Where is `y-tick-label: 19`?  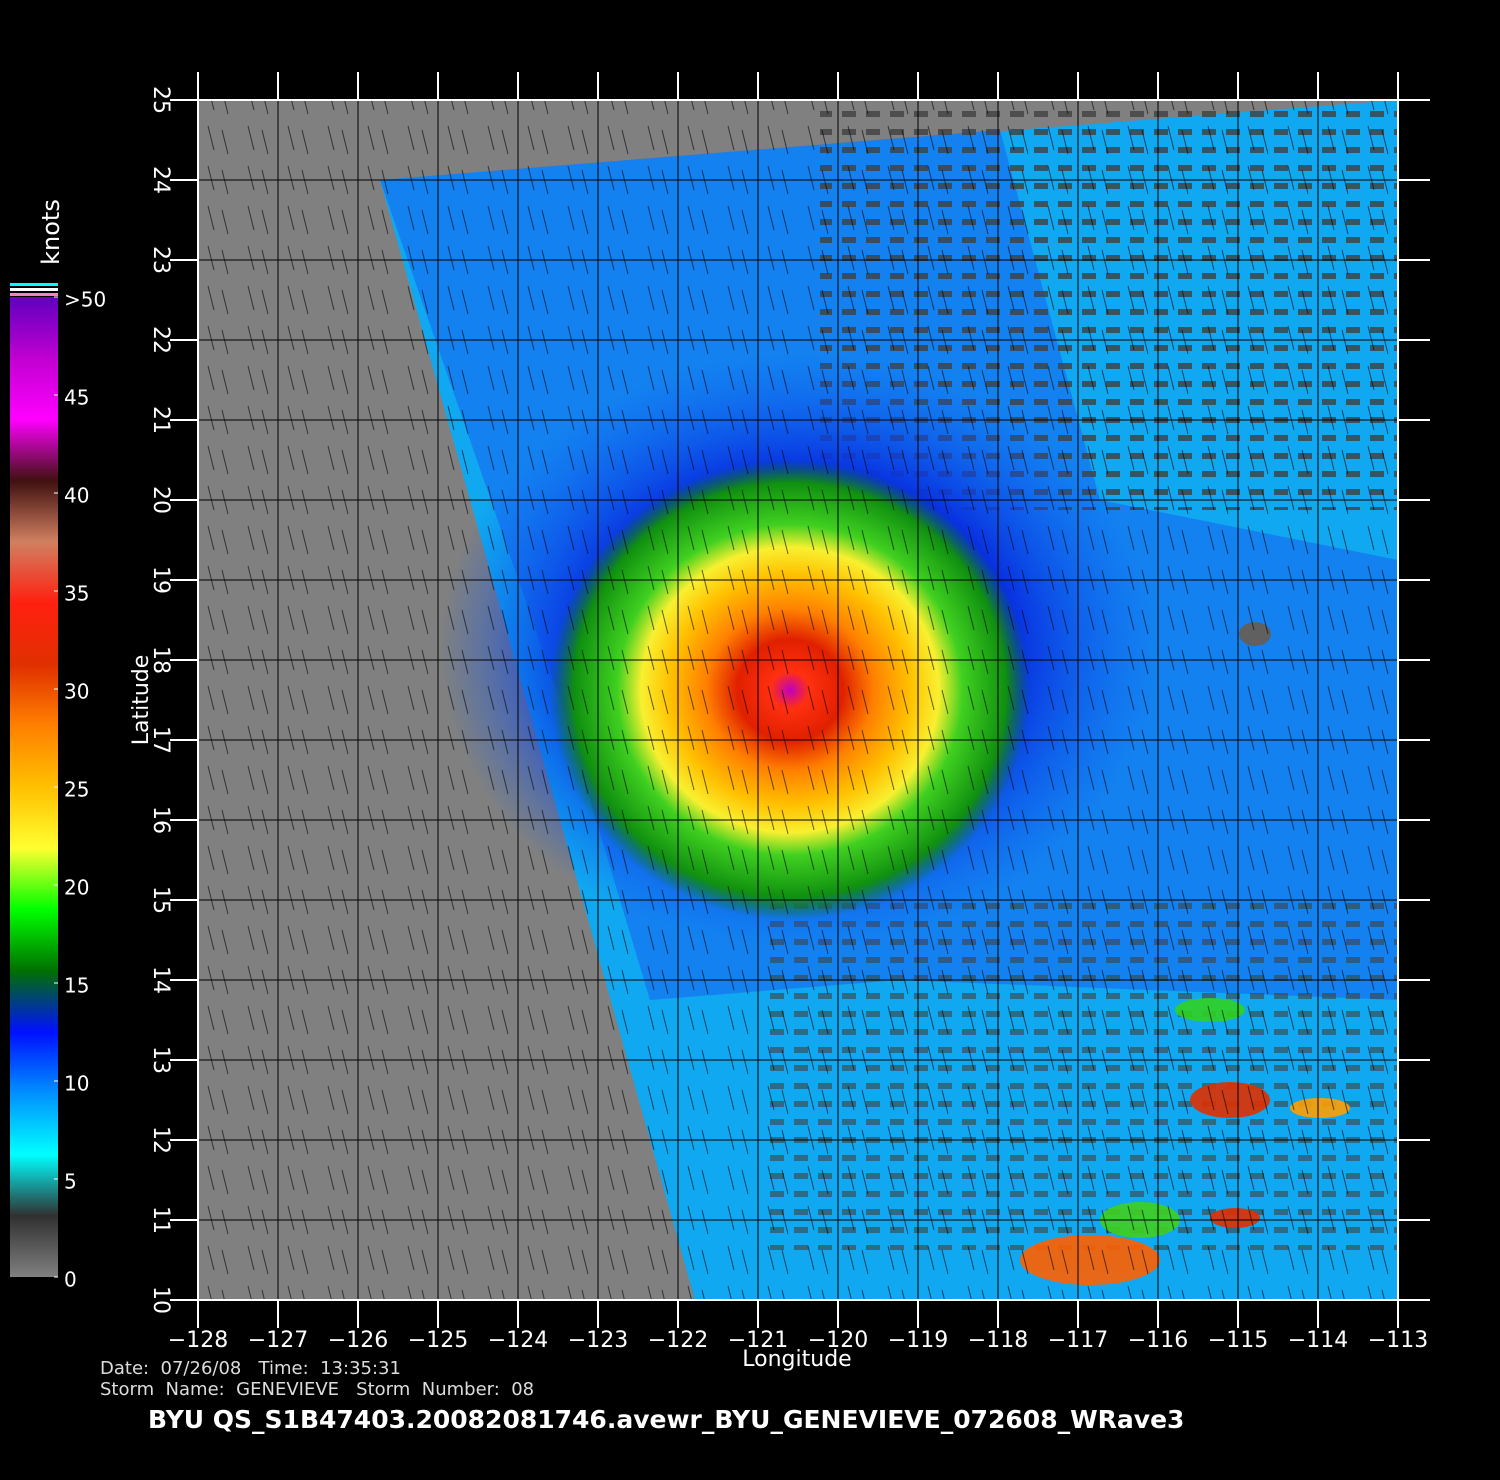
y-tick-label: 19 is located at coordinates (160, 580).